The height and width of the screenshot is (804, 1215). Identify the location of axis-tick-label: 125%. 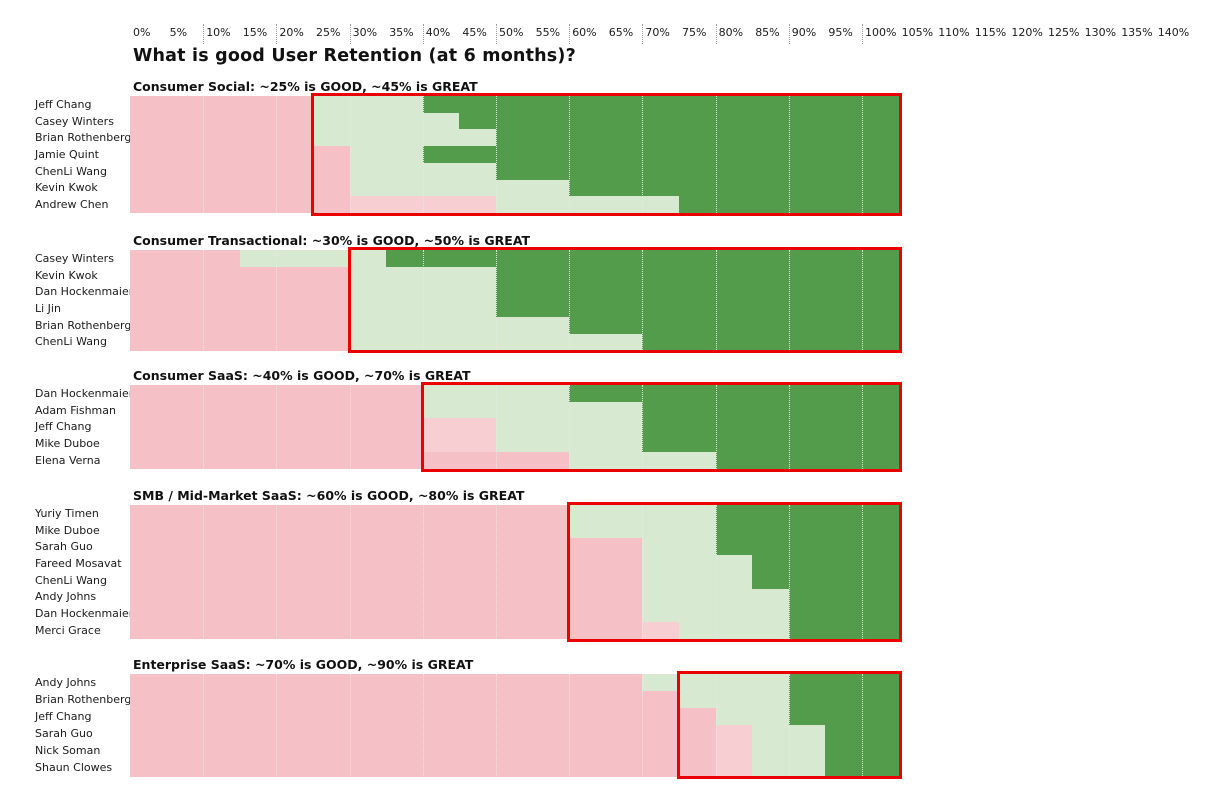
(1064, 32).